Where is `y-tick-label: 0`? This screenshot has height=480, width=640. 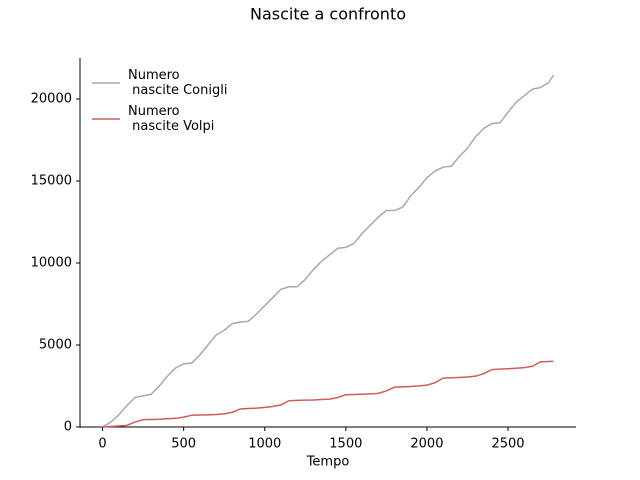
y-tick-label: 0 is located at coordinates (68, 427).